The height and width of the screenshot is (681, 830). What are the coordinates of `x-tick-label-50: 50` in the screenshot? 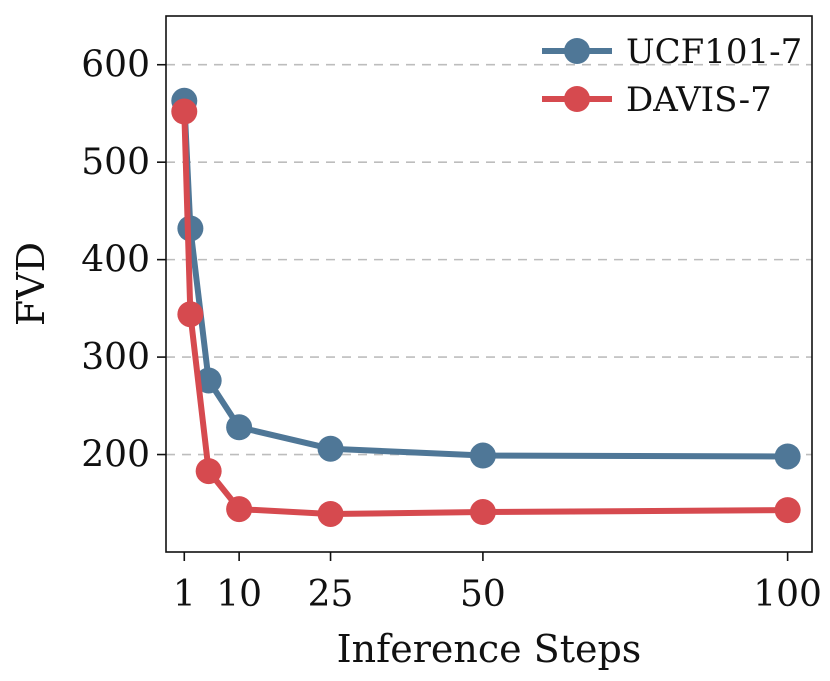 It's located at (483, 594).